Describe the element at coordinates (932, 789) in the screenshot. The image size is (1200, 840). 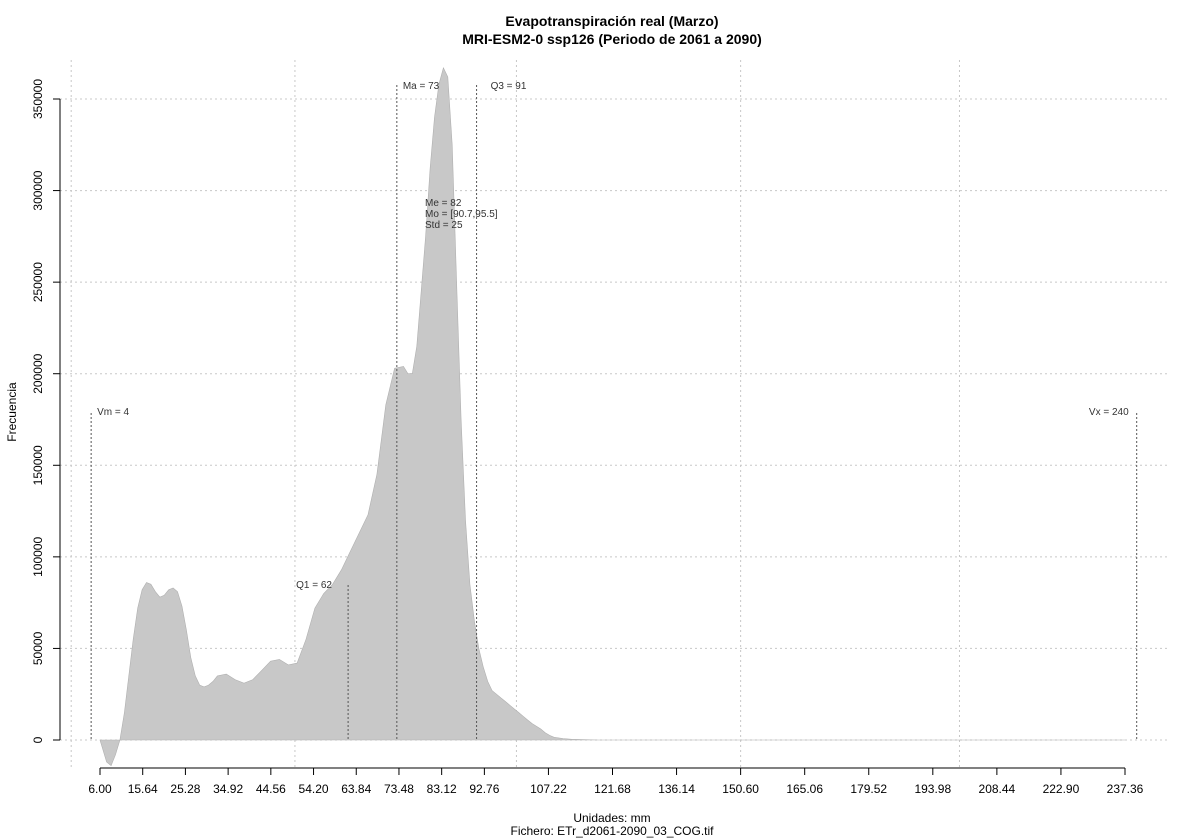
I see `x-tick-label-16: 193.98` at that location.